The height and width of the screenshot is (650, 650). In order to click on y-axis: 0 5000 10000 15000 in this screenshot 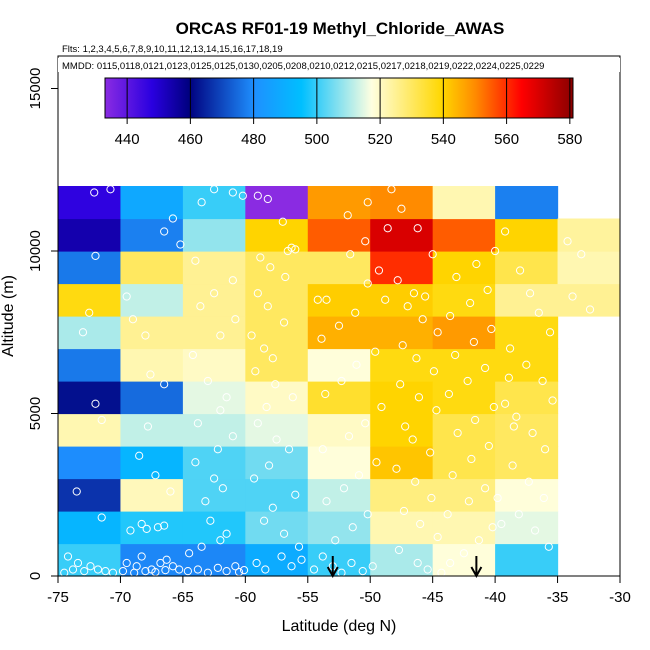, I will do `click(42, 324)`.